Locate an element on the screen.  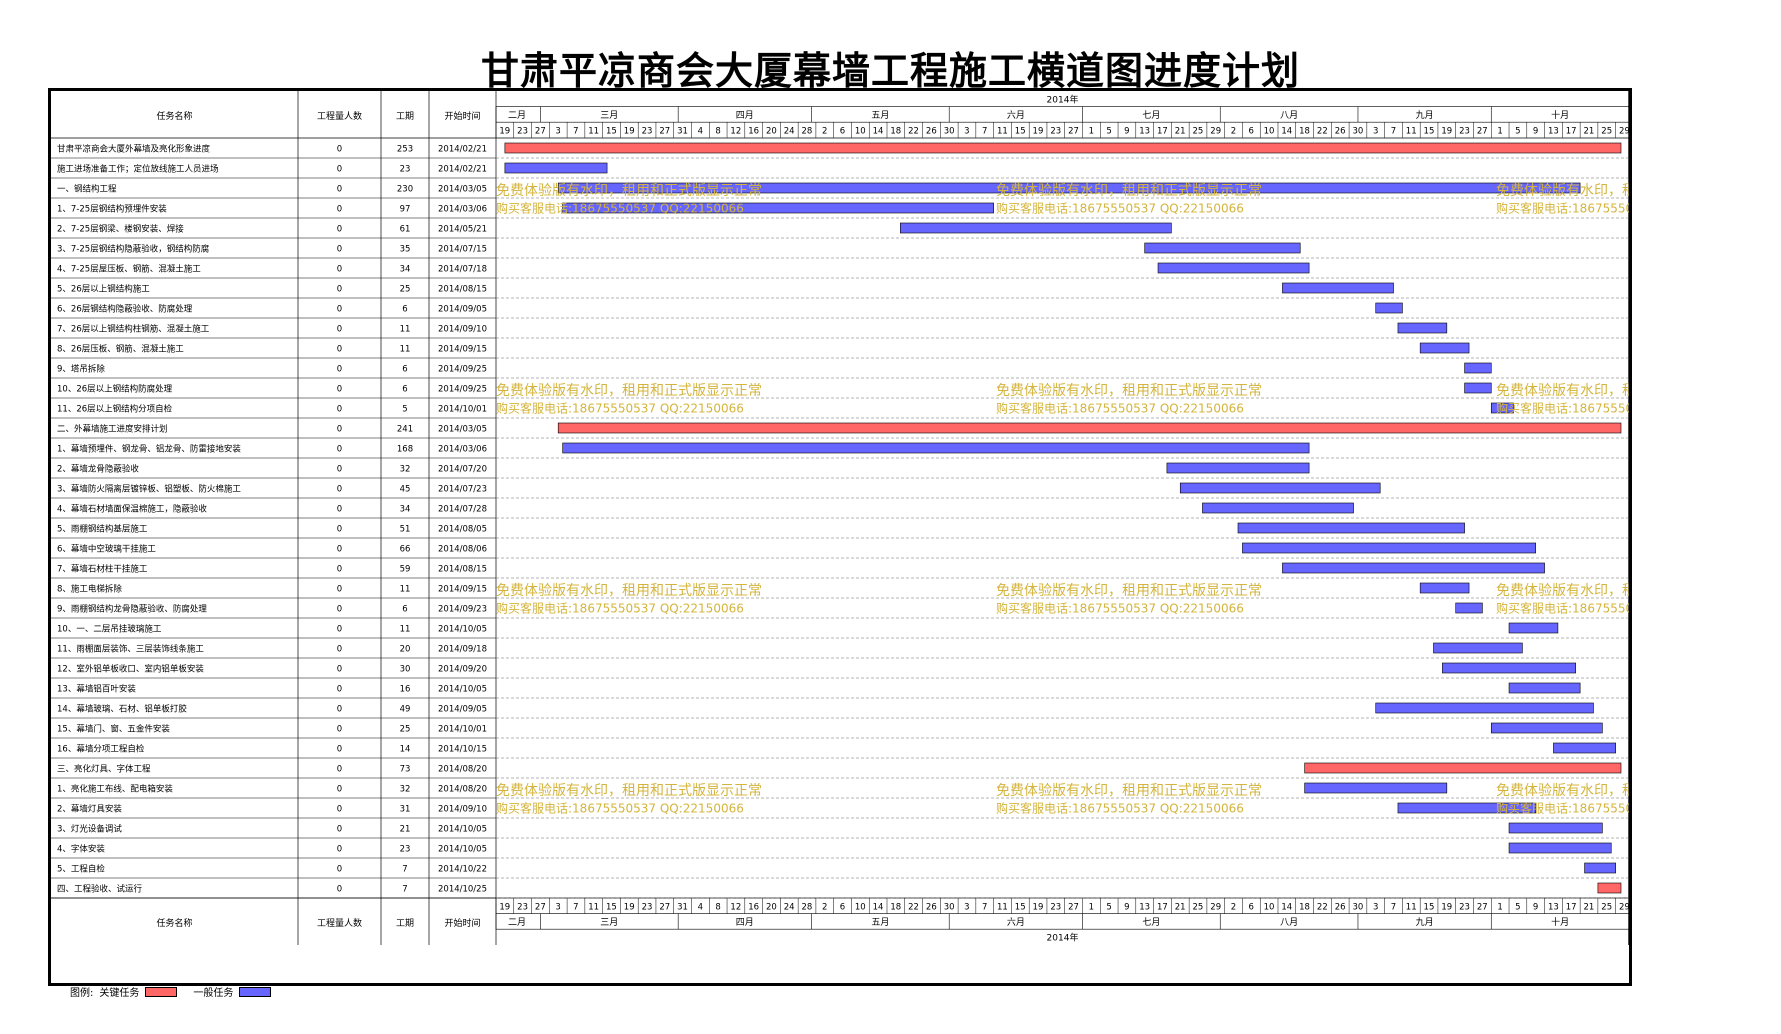
footer-day-tick-label: 3 is located at coordinates (966, 907).